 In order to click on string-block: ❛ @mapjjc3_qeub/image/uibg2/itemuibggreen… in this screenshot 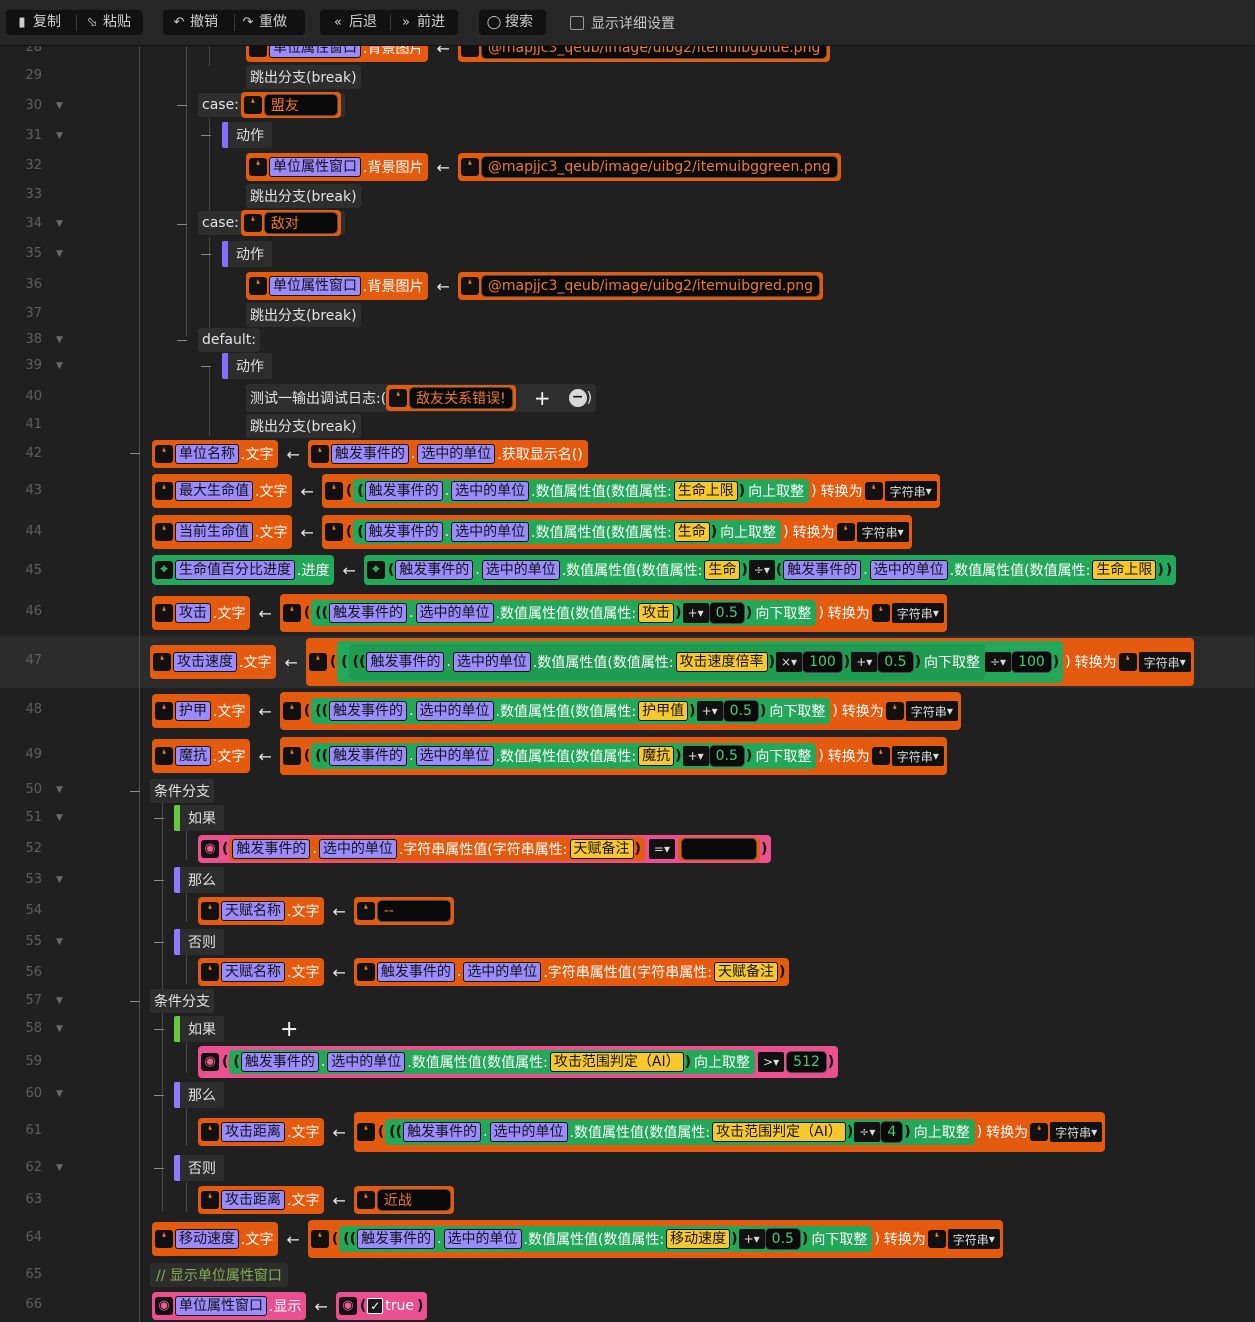, I will do `click(649, 167)`.